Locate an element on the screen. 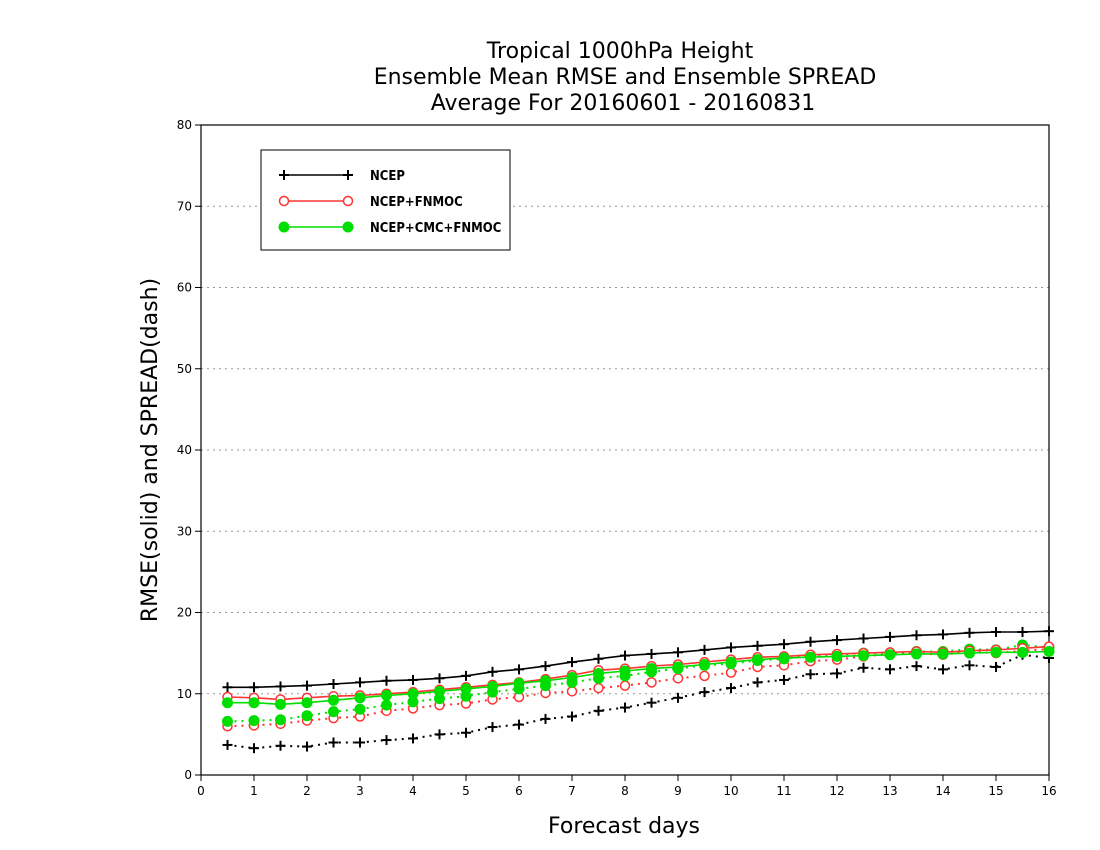  y-tick-label: 30 is located at coordinates (184, 531).